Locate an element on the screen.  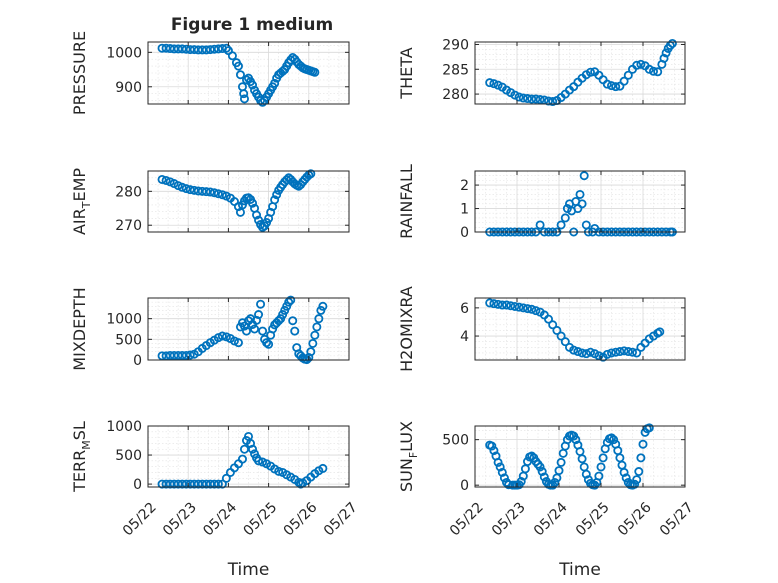
y-tick-label: 285 is located at coordinates (455, 70).